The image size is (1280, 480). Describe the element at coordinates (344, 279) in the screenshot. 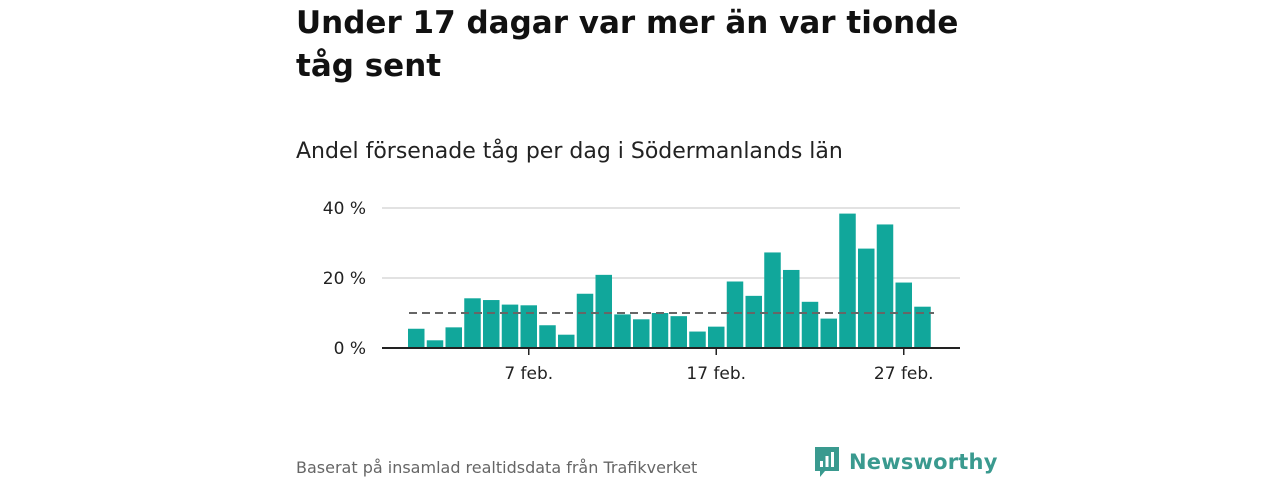

I see `y-tick-label: 20 %` at that location.